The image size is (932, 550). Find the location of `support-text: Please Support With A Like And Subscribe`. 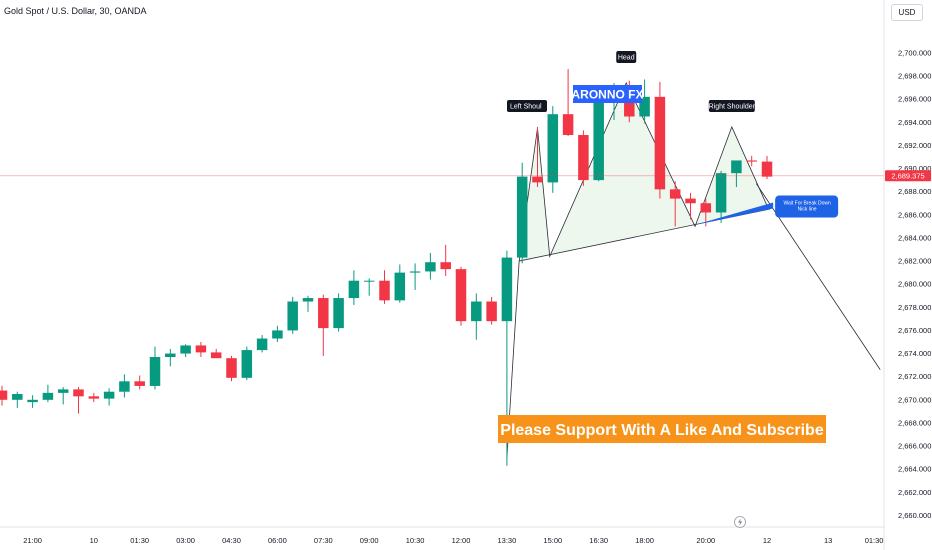

support-text: Please Support With A Like And Subscribe is located at coordinates (662, 430).